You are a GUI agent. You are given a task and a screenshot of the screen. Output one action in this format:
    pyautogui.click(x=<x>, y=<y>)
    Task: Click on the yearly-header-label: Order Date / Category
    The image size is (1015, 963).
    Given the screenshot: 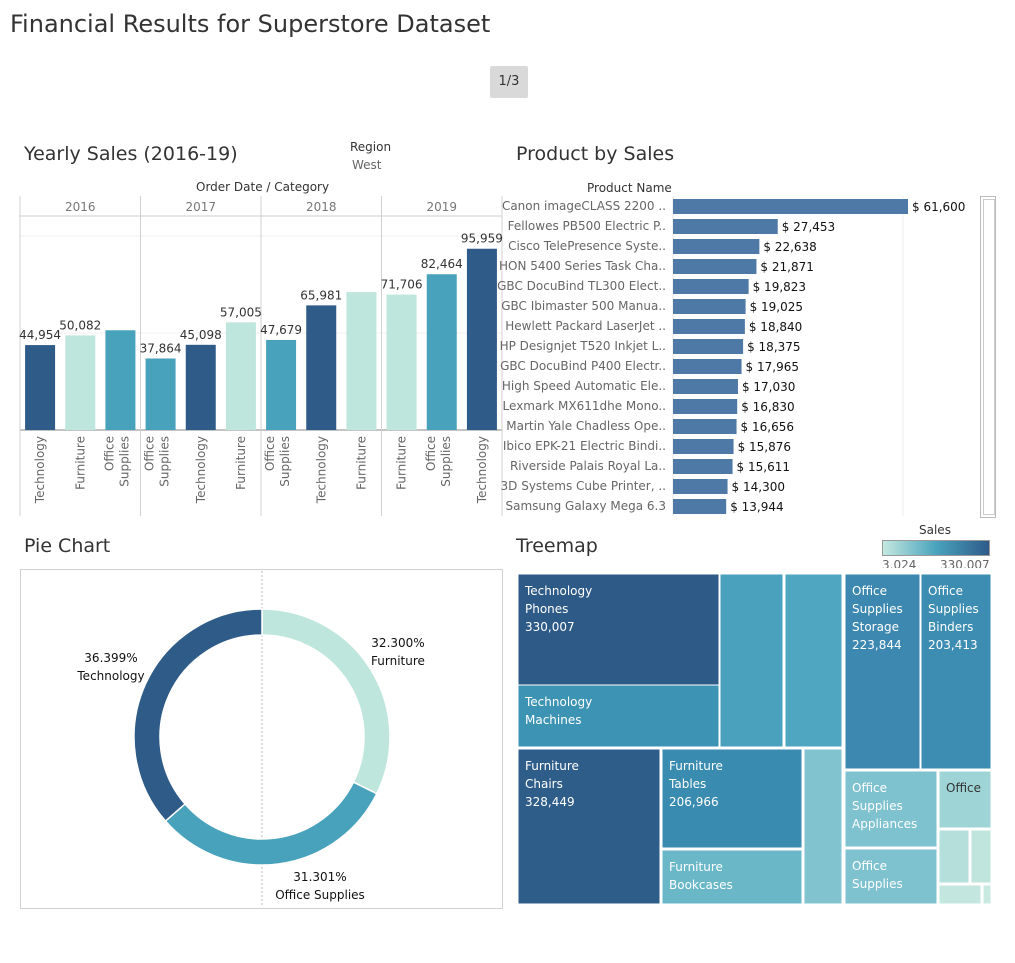 What is the action you would take?
    pyautogui.click(x=263, y=187)
    